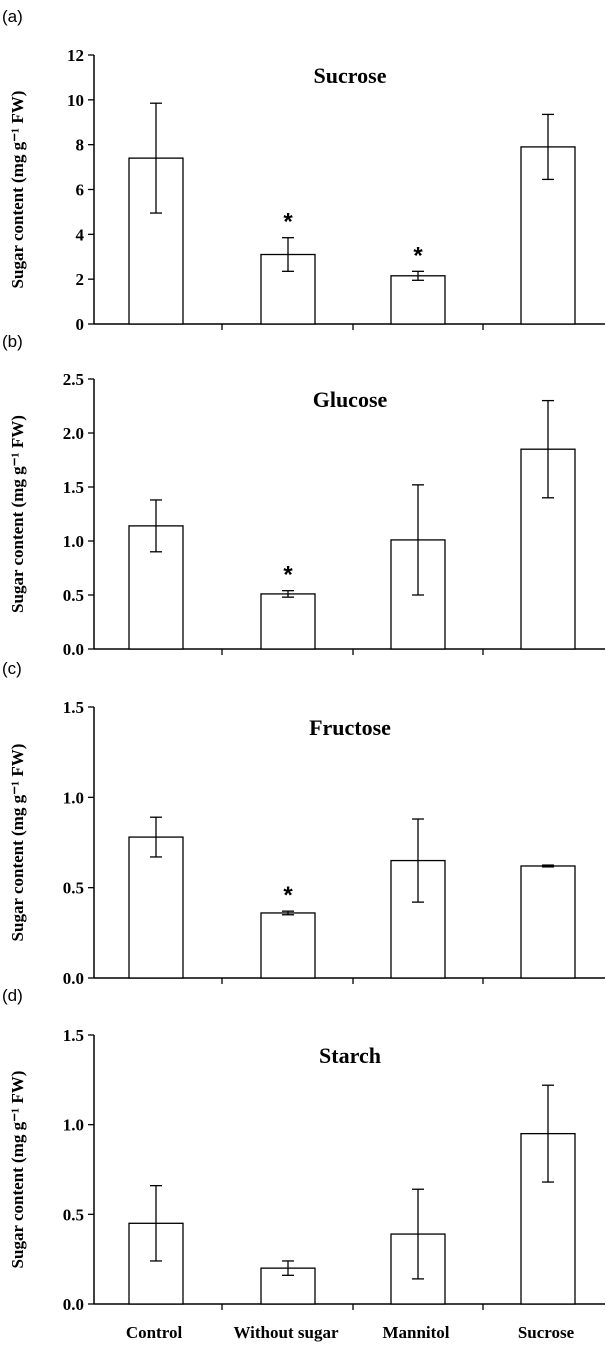 The height and width of the screenshot is (1348, 606). Describe the element at coordinates (154, 1332) in the screenshot. I see `x-category-label: Control` at that location.